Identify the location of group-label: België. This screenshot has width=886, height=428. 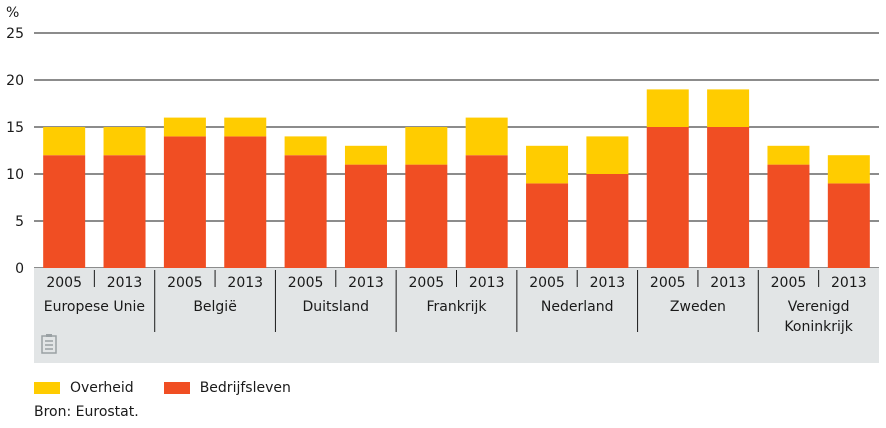
(215, 307).